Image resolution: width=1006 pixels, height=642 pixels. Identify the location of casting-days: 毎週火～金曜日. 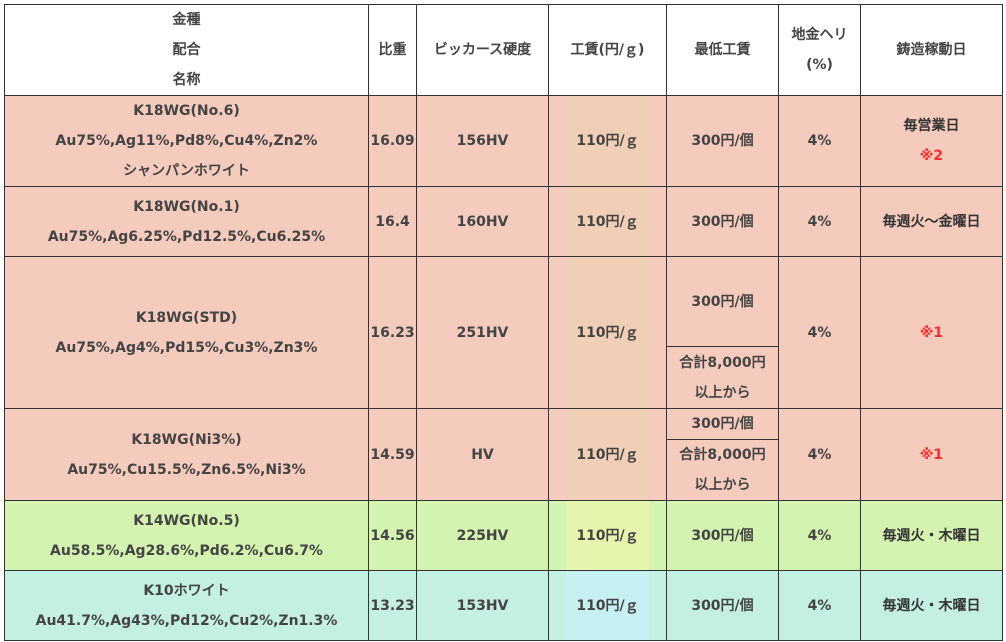
(931, 221).